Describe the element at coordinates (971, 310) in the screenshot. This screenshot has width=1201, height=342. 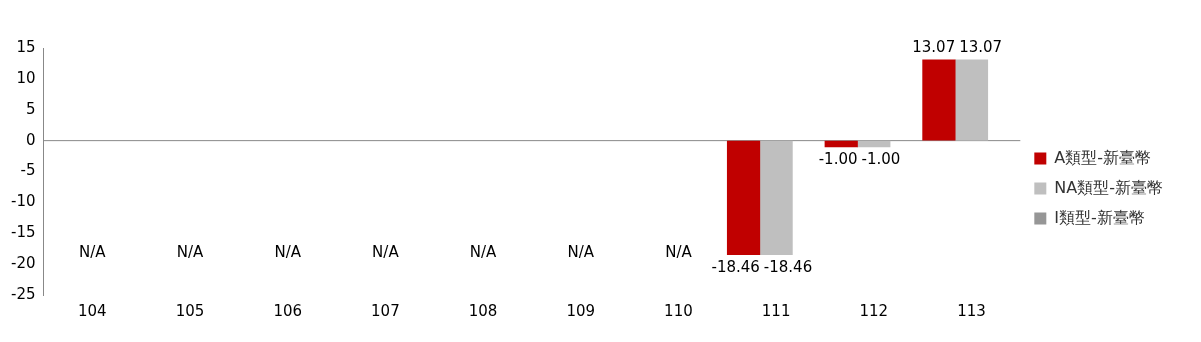
I see `x-tick-label: 113` at that location.